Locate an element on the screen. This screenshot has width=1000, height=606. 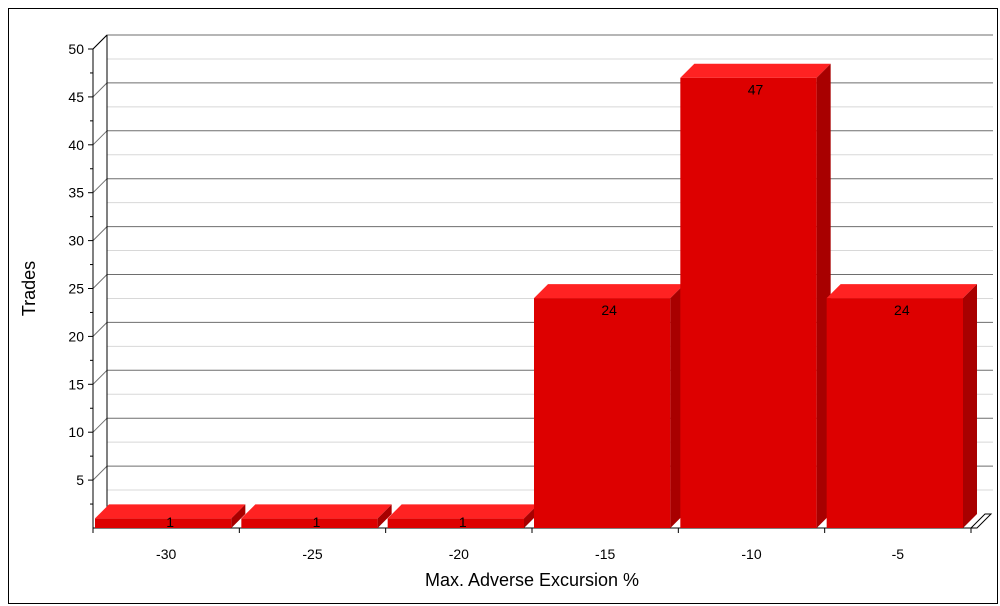
y-tick-label: 30 is located at coordinates (76, 241).